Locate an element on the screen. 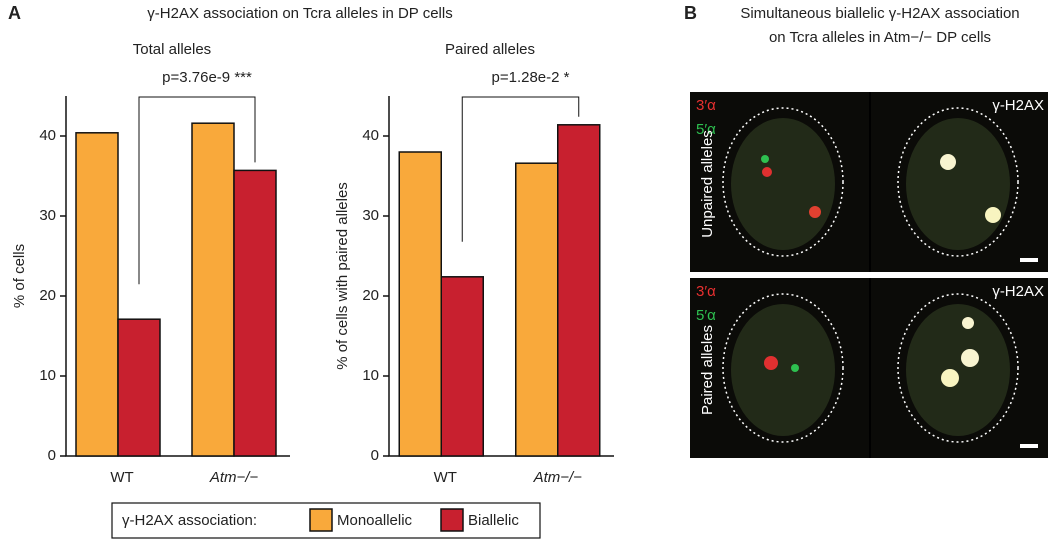 The height and width of the screenshot is (541, 1050). panel-title: on Tcra alleles in Atm−/− DP cells is located at coordinates (880, 37).